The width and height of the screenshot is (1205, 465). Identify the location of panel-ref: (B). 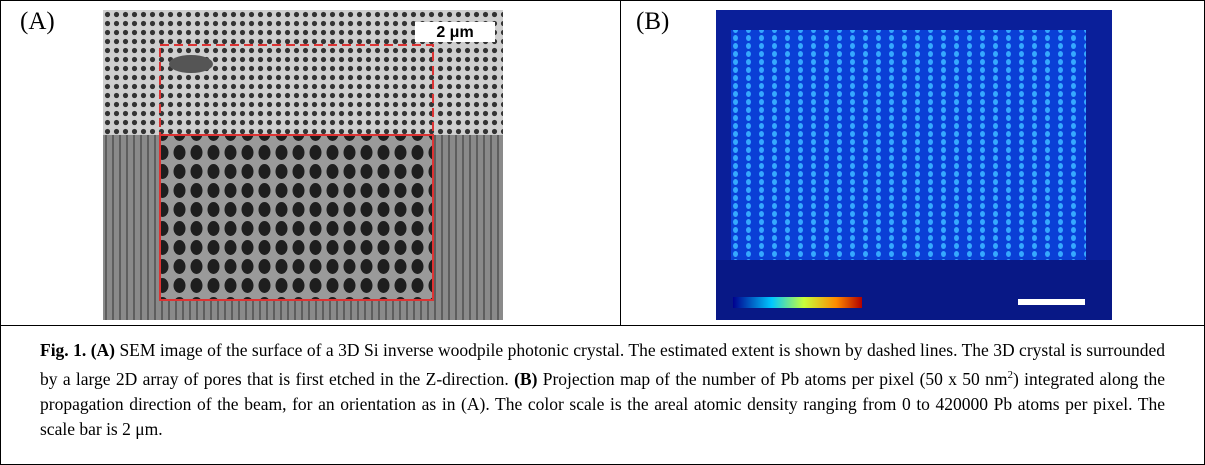
(526, 378).